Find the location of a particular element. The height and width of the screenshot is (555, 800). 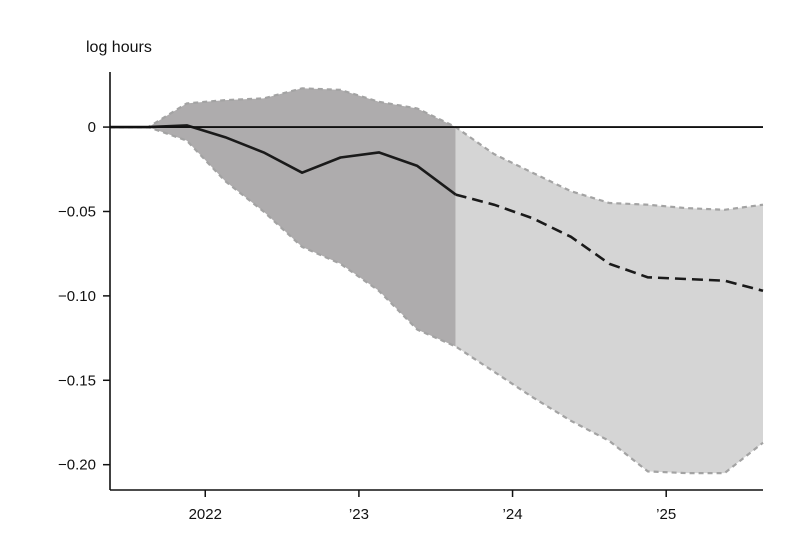

x-tick-label: ’24 is located at coordinates (513, 514).